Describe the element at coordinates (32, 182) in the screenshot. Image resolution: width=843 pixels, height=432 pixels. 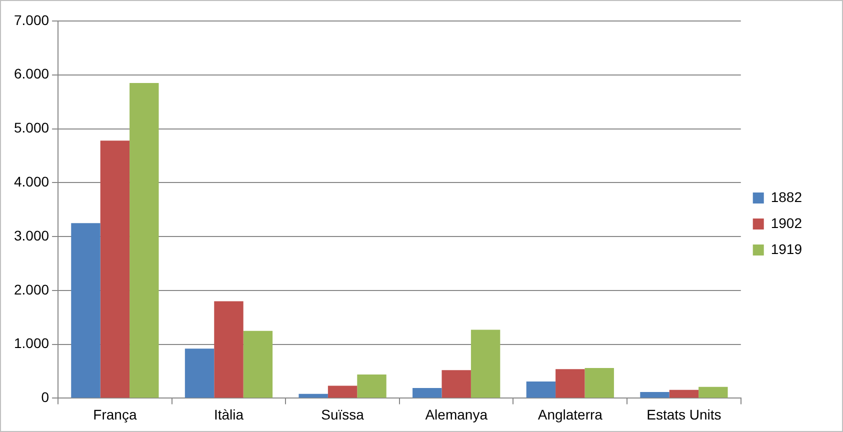
I see `y-tick-label: 4.000` at that location.